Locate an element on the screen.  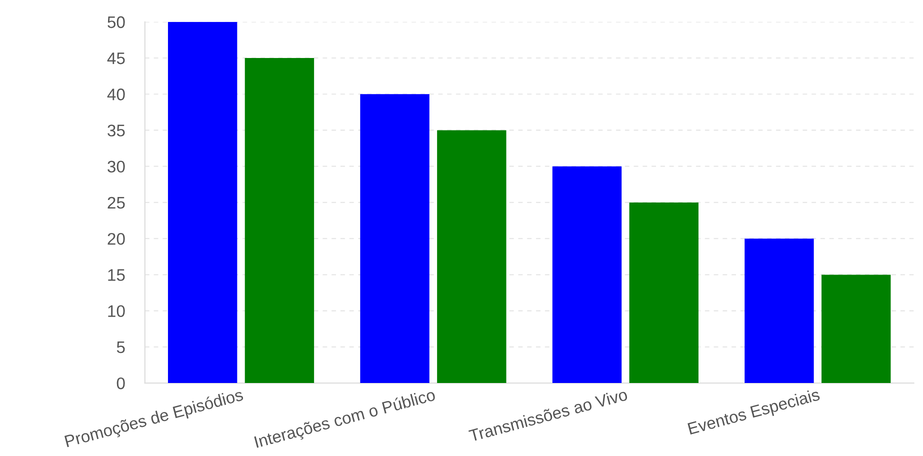
y-tick-label: 40 is located at coordinates (116, 94).